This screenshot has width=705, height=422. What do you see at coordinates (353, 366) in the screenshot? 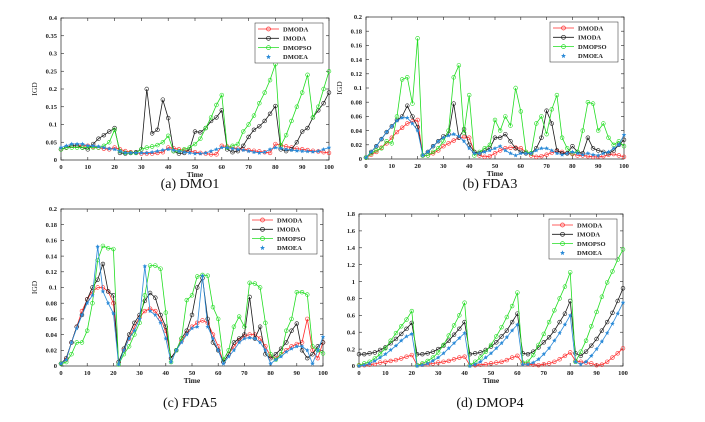
I see `y-tick-label: 0` at bounding box center [353, 366].